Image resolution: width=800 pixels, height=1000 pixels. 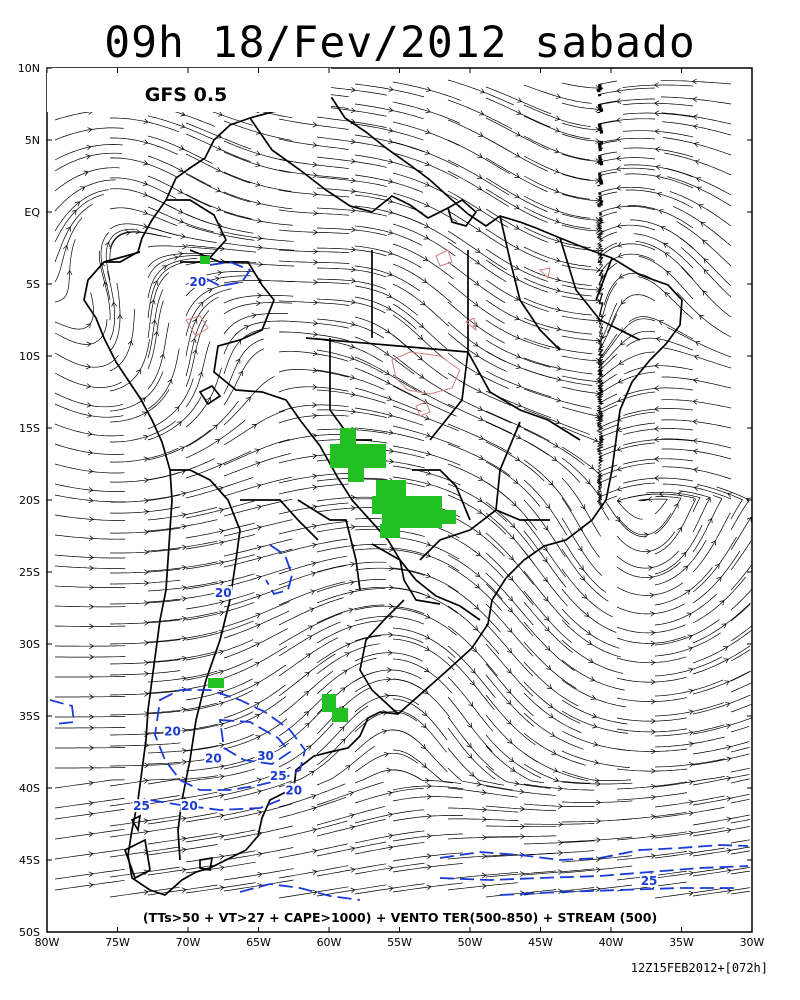 What do you see at coordinates (29, 428) in the screenshot?
I see `latitude-label: 15S` at bounding box center [29, 428].